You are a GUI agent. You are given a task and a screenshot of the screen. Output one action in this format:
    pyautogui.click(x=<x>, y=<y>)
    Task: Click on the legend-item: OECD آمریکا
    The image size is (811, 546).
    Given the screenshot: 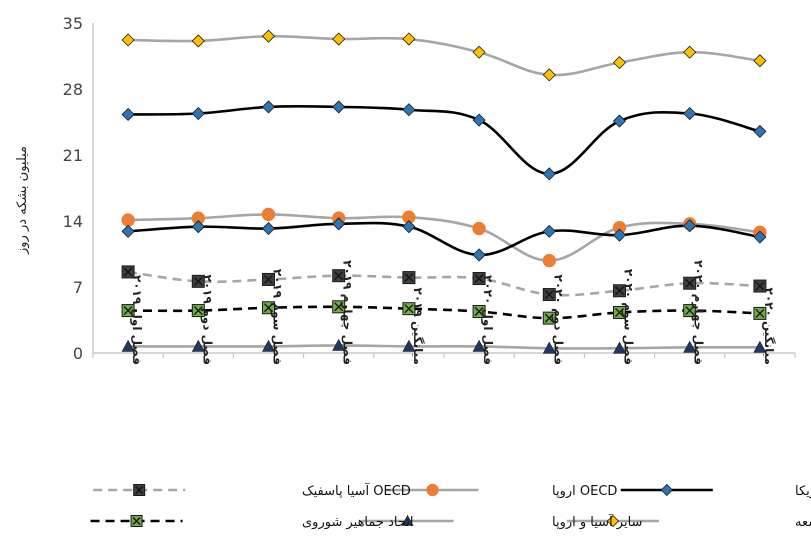 What is the action you would take?
    pyautogui.click(x=715, y=490)
    